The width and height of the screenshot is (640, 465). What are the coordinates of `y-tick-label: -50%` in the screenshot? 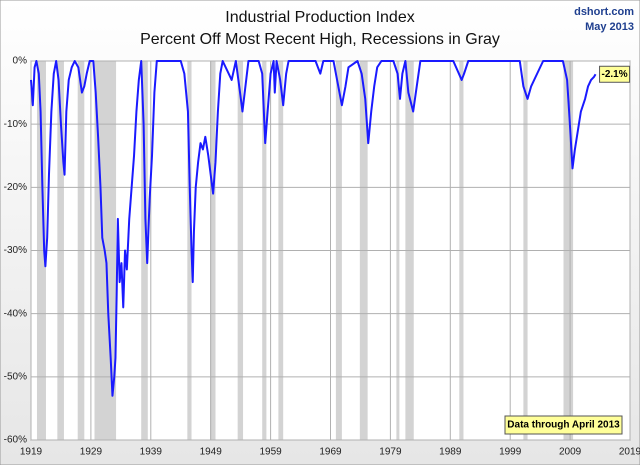 It's located at (15, 376).